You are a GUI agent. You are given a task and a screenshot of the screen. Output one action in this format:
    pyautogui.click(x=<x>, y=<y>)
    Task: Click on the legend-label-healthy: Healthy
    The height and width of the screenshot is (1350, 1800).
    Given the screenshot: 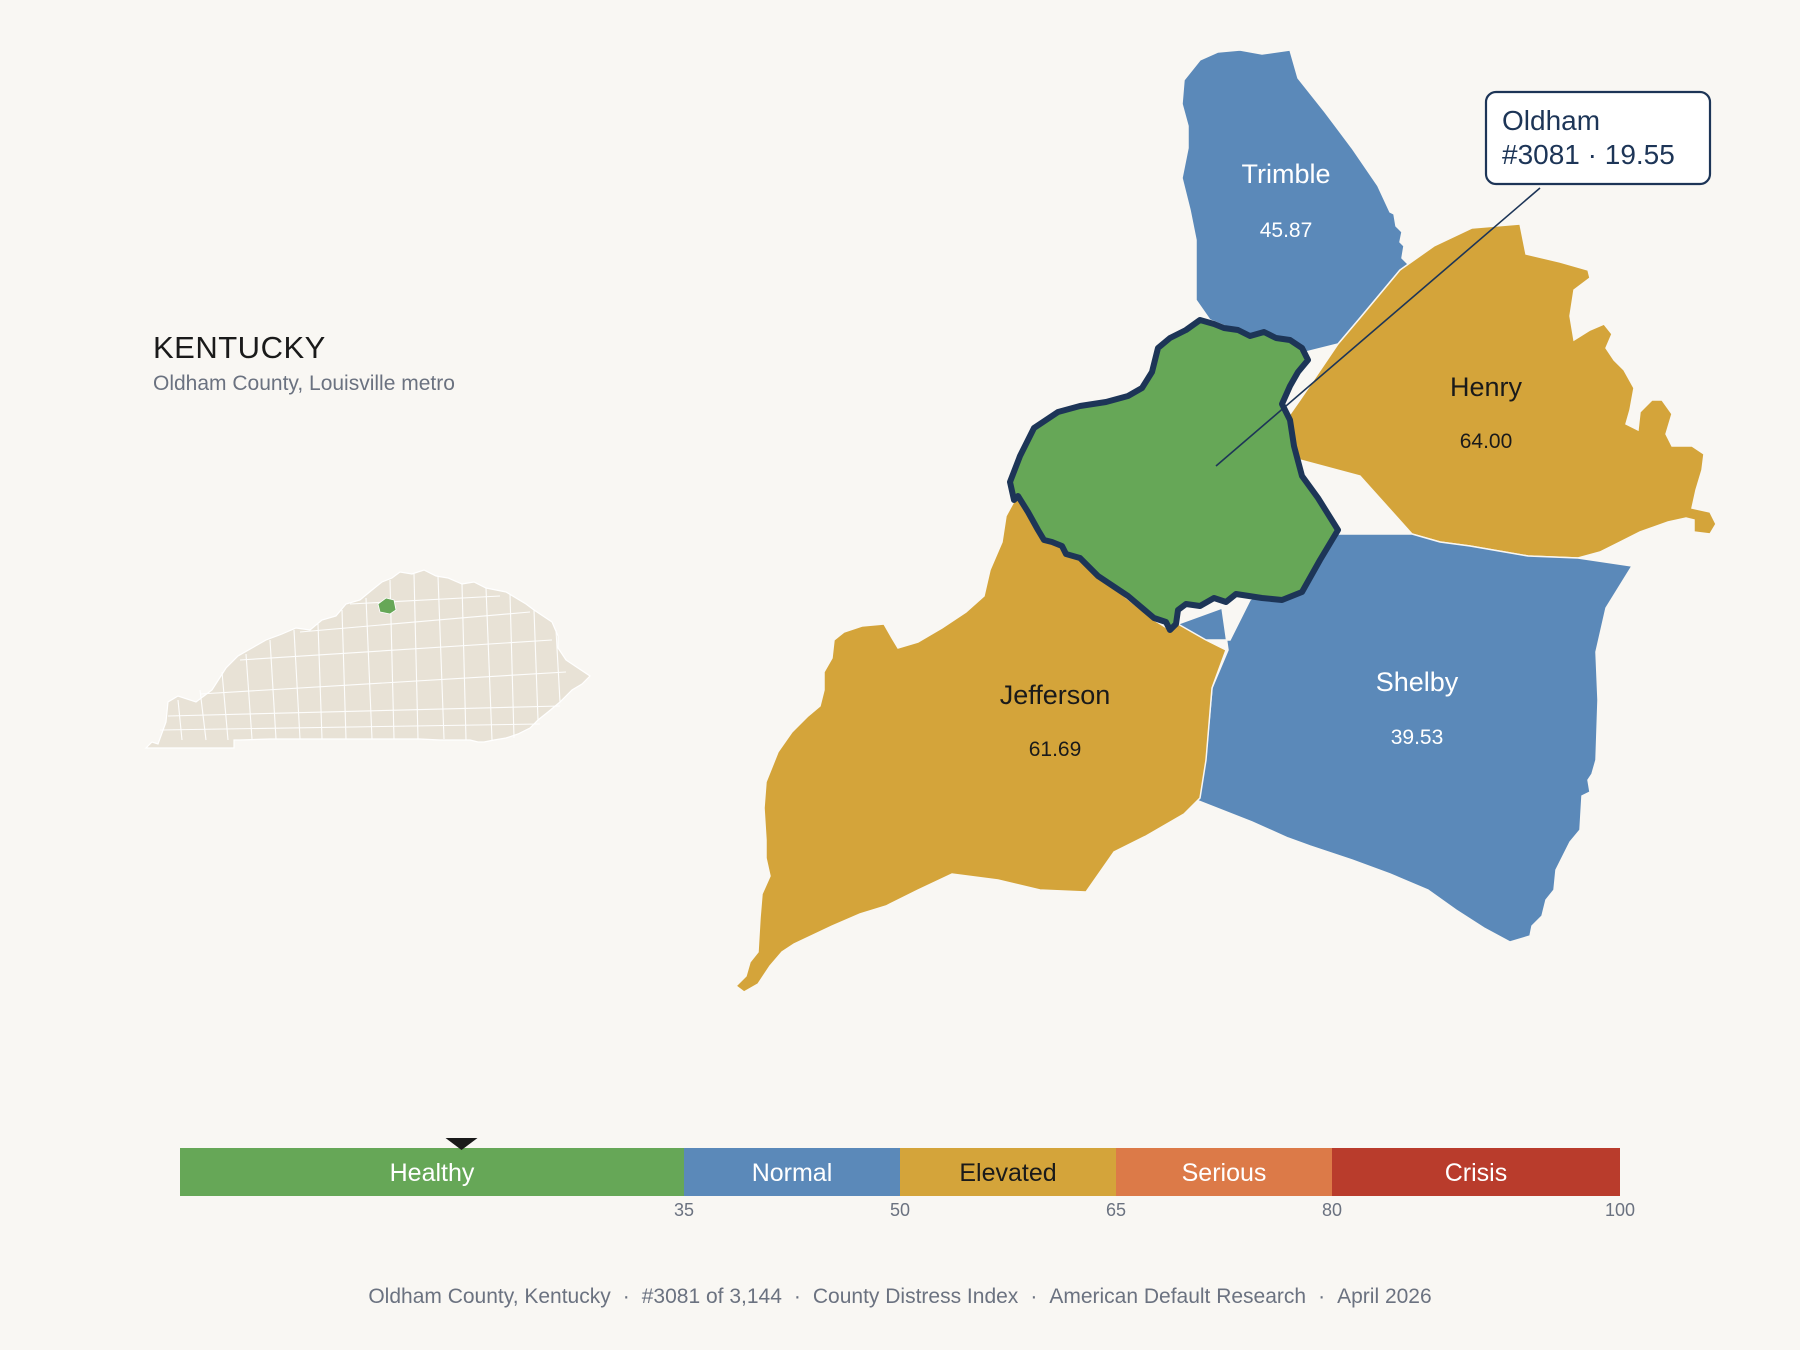 What is the action you would take?
    pyautogui.click(x=432, y=1173)
    